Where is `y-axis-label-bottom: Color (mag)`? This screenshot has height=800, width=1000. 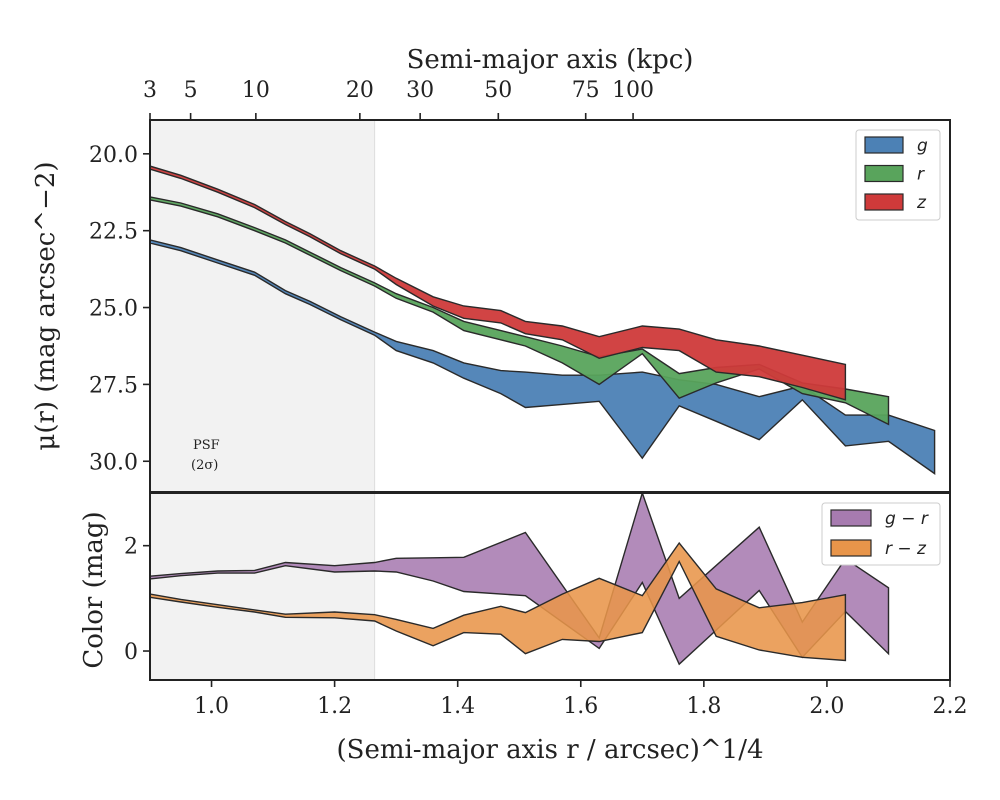
y-axis-label-bottom: Color (mag) is located at coordinates (94, 589).